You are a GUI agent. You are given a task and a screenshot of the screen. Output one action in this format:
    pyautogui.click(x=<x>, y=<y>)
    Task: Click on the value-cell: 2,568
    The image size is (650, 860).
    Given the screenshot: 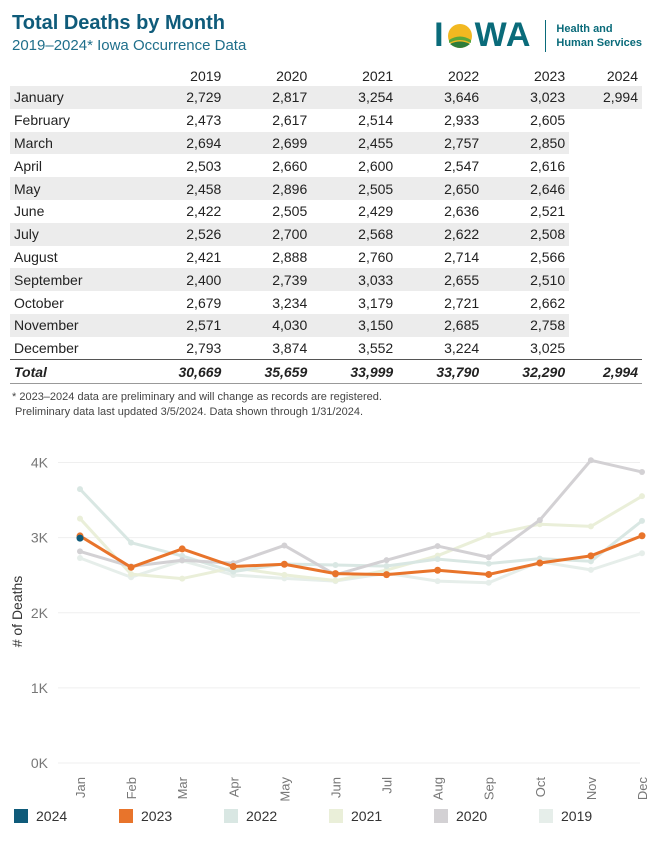 What is the action you would take?
    pyautogui.click(x=354, y=234)
    